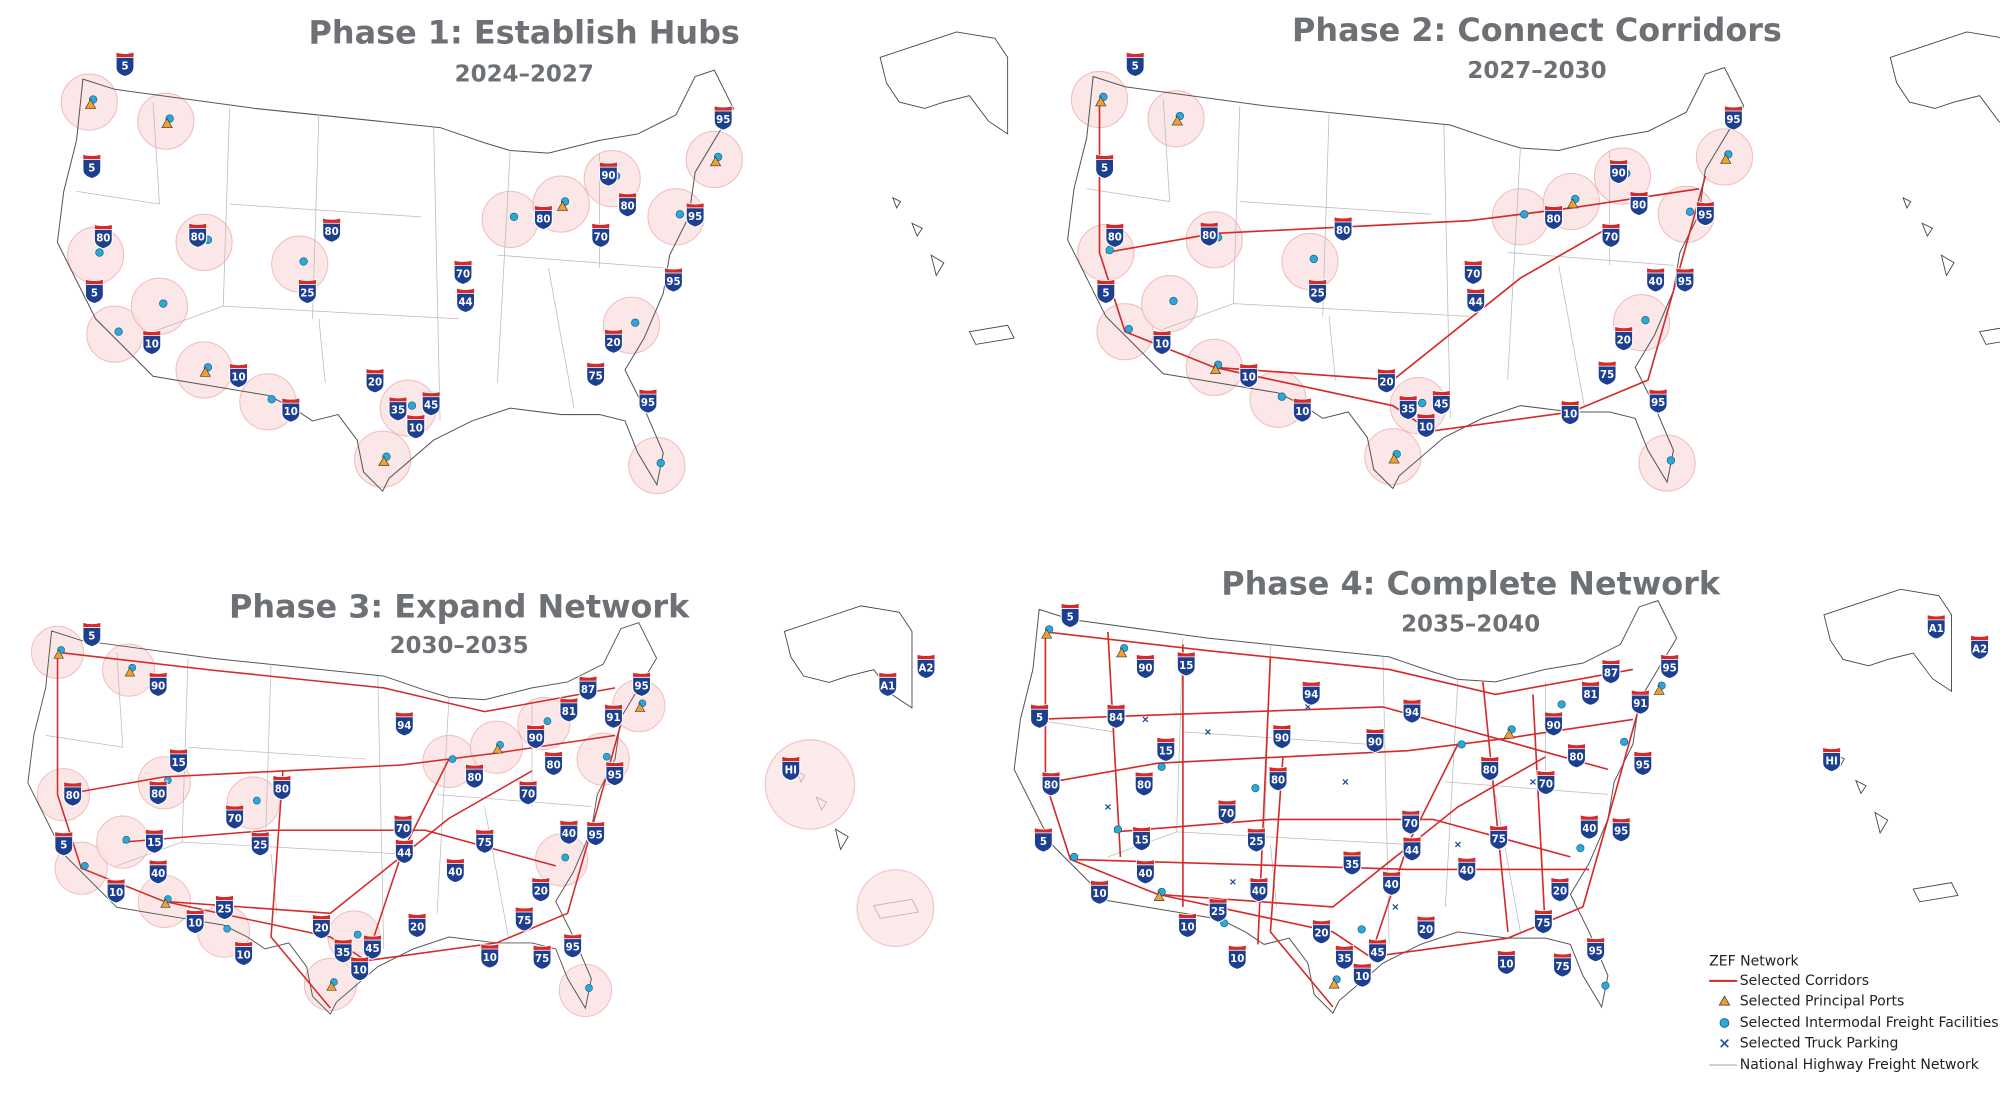 The image size is (2000, 1111). Describe the element at coordinates (1832, 759) in the screenshot. I see `interstate-shield: HI` at that location.